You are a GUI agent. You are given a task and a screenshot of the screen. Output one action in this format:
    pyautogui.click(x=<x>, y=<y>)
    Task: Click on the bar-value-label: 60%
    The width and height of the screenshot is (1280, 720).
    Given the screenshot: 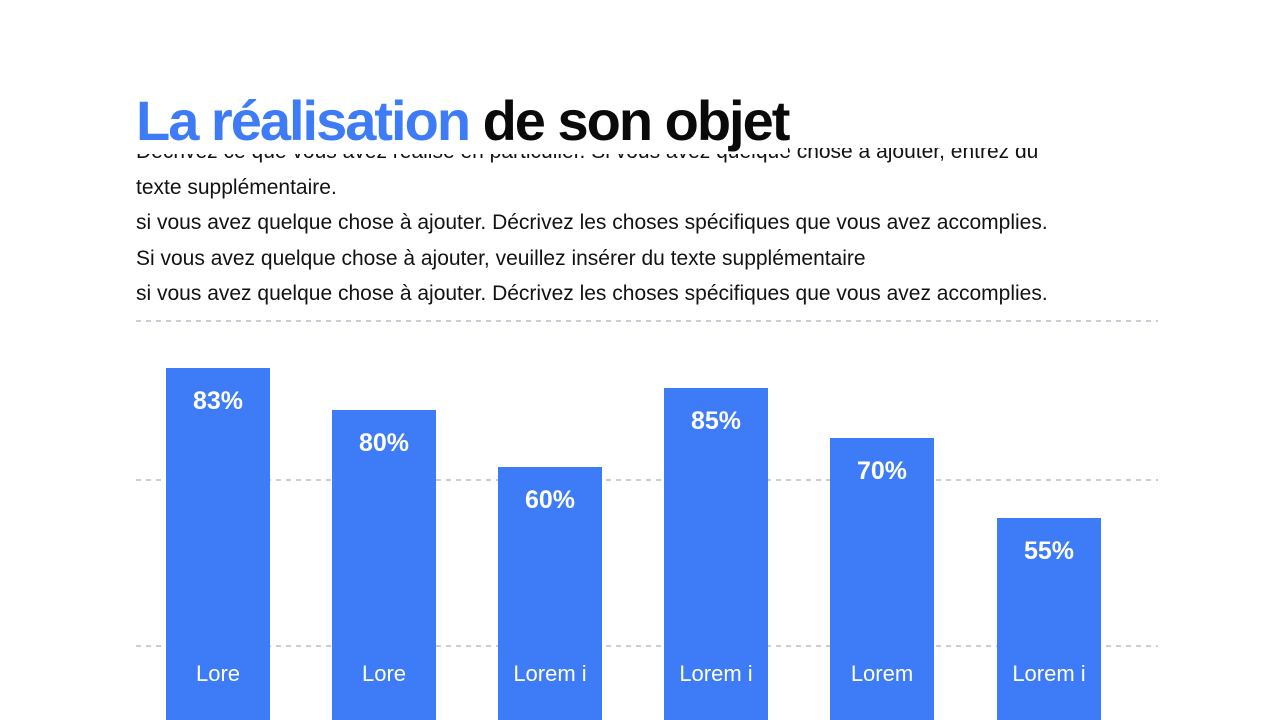 What is the action you would take?
    pyautogui.click(x=550, y=500)
    